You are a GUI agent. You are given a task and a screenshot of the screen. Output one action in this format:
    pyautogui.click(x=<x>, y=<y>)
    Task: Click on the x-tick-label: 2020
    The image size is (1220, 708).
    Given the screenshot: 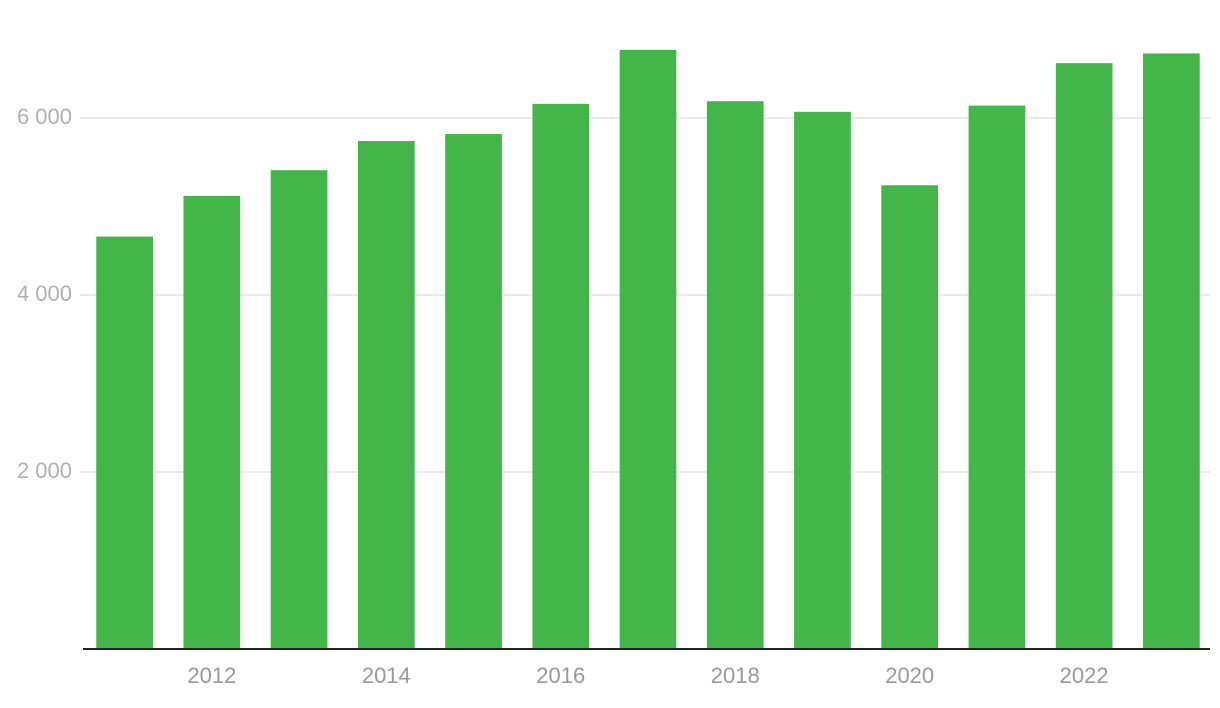 What is the action you would take?
    pyautogui.click(x=909, y=675)
    